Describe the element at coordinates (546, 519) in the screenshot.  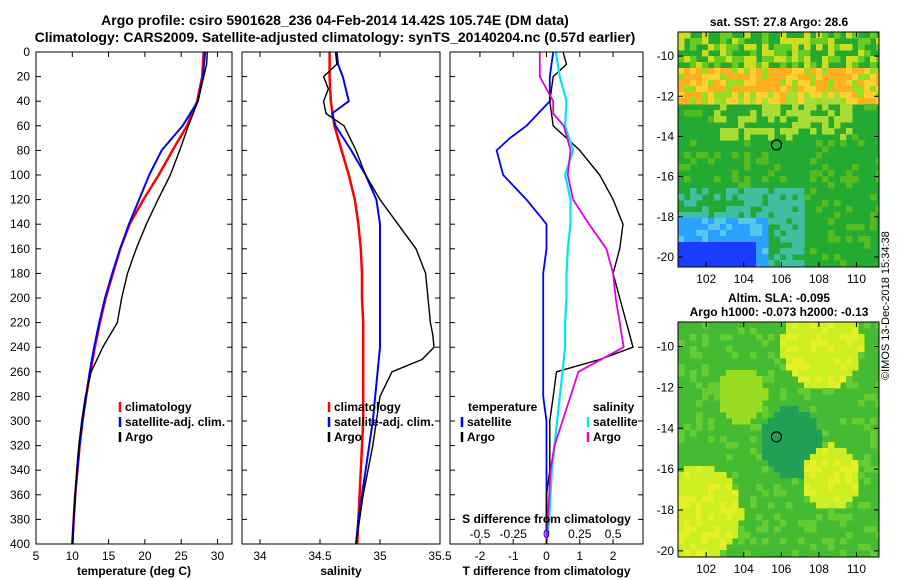
I see `sdiff-axis-label: S difference from climatology` at that location.